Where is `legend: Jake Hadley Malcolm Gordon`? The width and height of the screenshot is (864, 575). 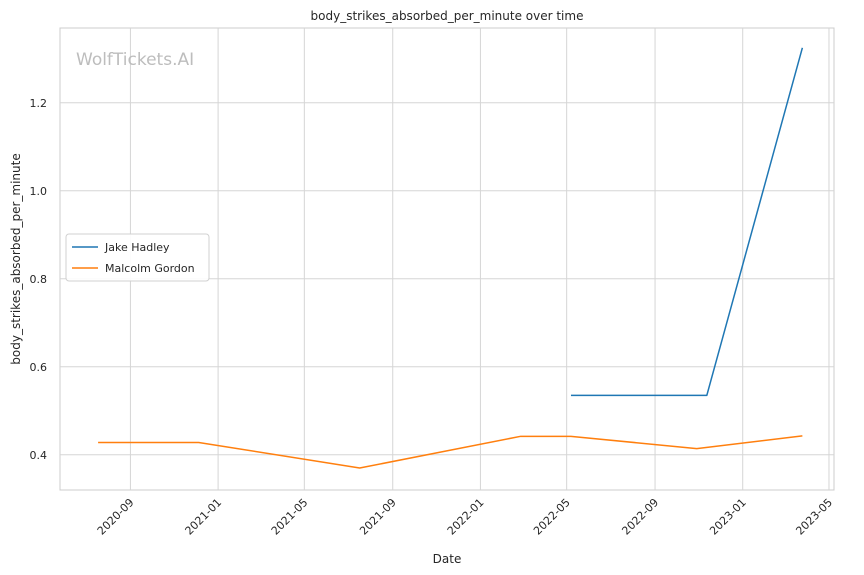
legend: Jake Hadley Malcolm Gordon is located at coordinates (137, 257).